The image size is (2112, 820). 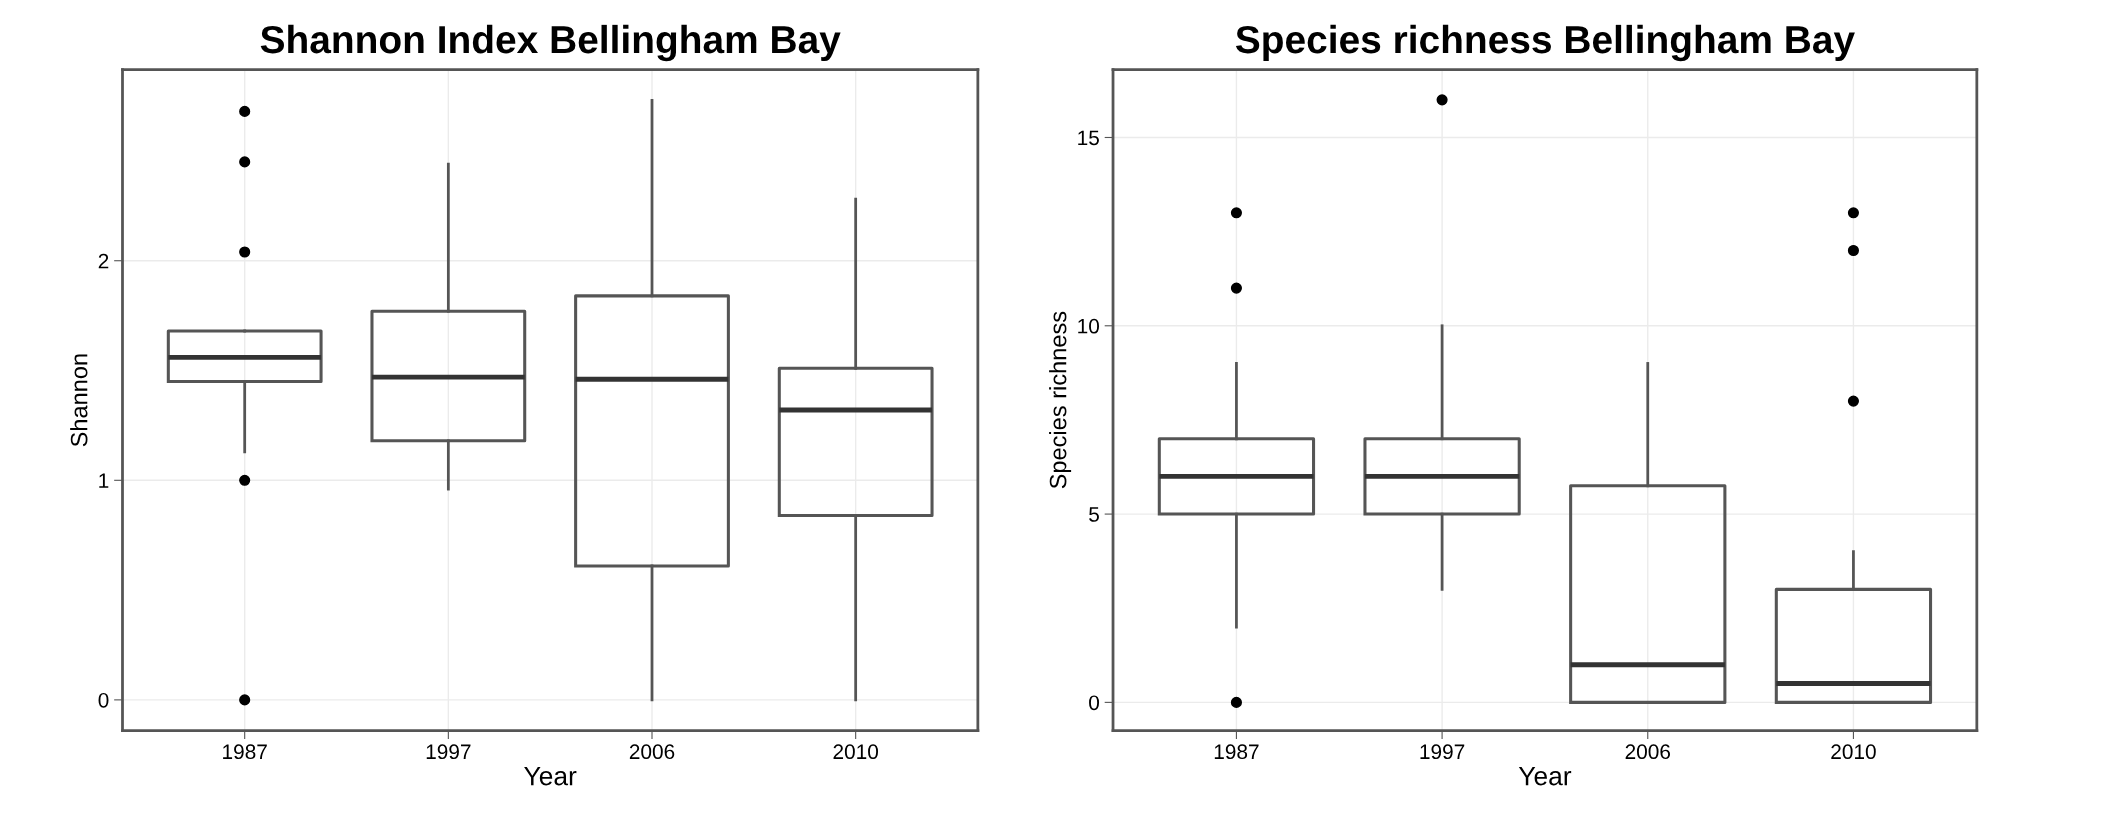 I want to click on chart-title: Species richness Bellingham Bay, so click(x=1545, y=43).